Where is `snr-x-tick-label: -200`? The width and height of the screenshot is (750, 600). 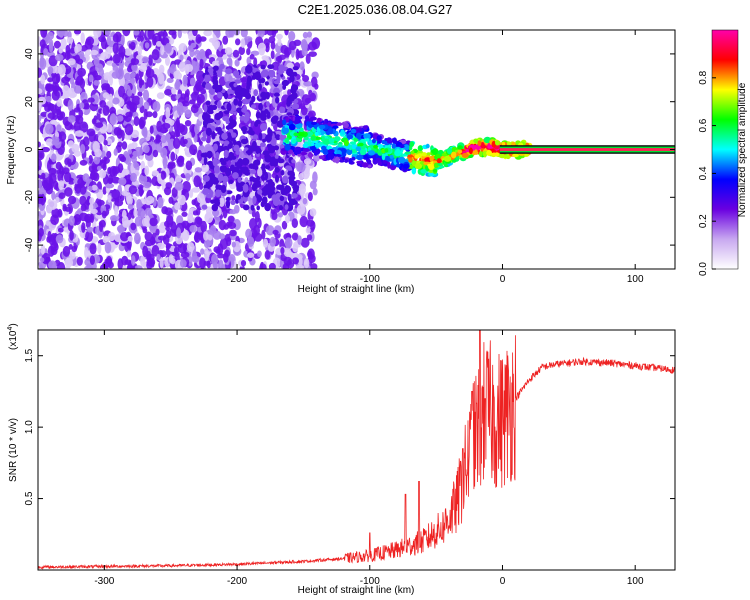 snr-x-tick-label: -200 is located at coordinates (237, 581).